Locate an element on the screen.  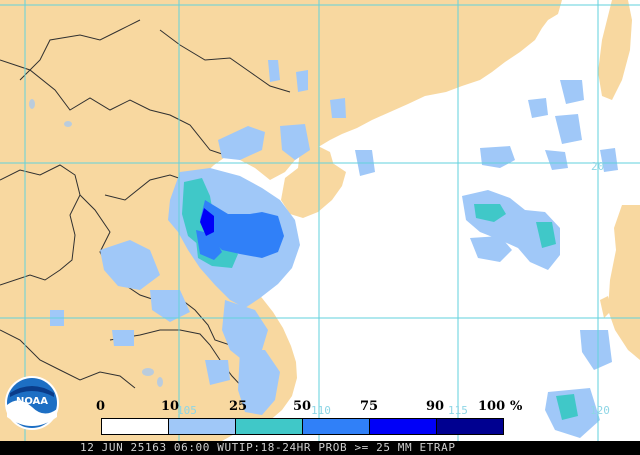
legend-color-bar is located at coordinates (302, 426).